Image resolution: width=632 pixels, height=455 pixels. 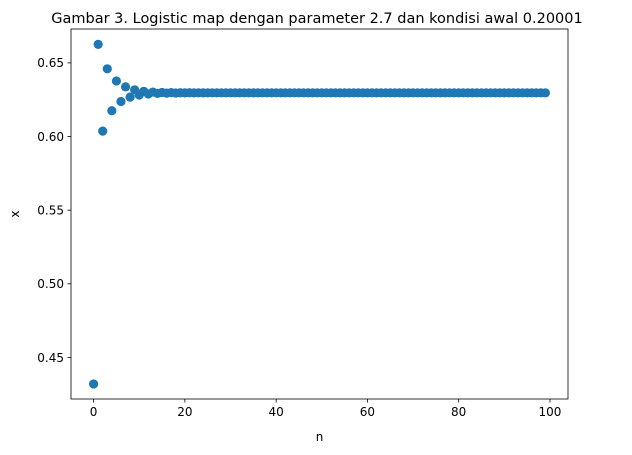 What do you see at coordinates (550, 412) in the screenshot?
I see `x-tick-label: 100` at bounding box center [550, 412].